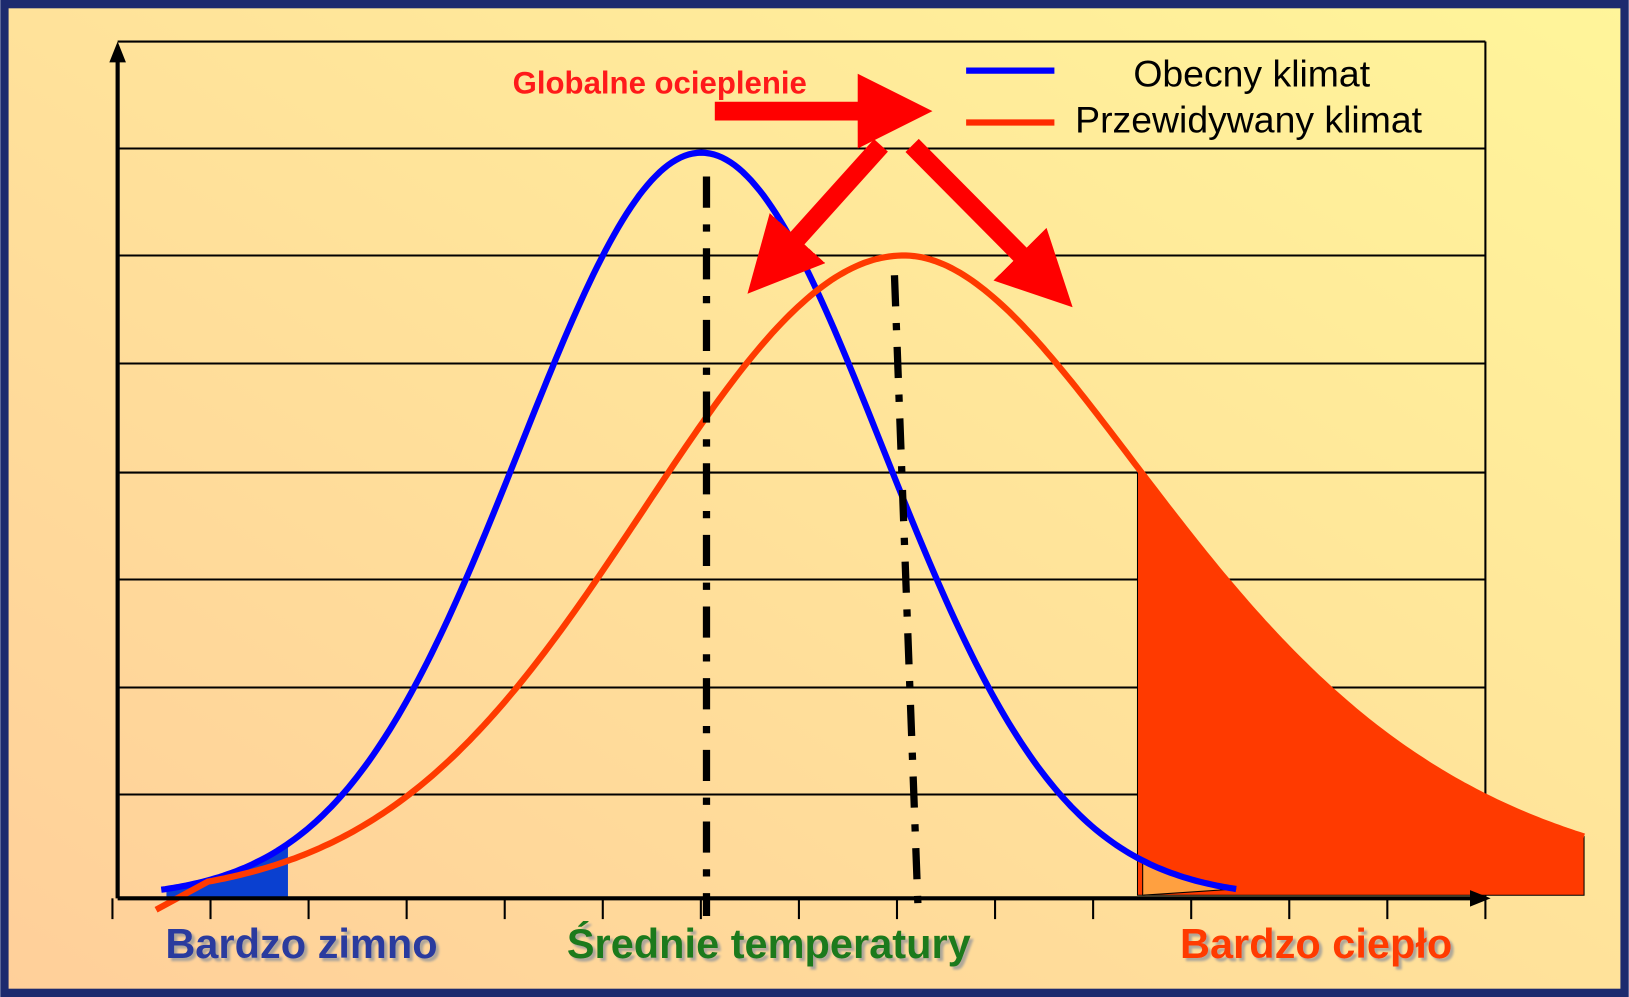  Describe the element at coordinates (1316, 943) in the screenshot. I see `hot-label: Bardzo ciepło` at that location.